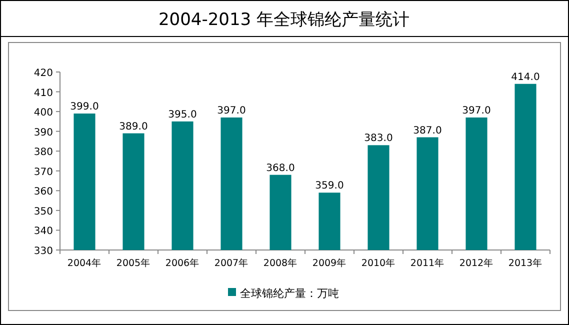  I want to click on x-tick-label: 2007年, so click(231, 263).